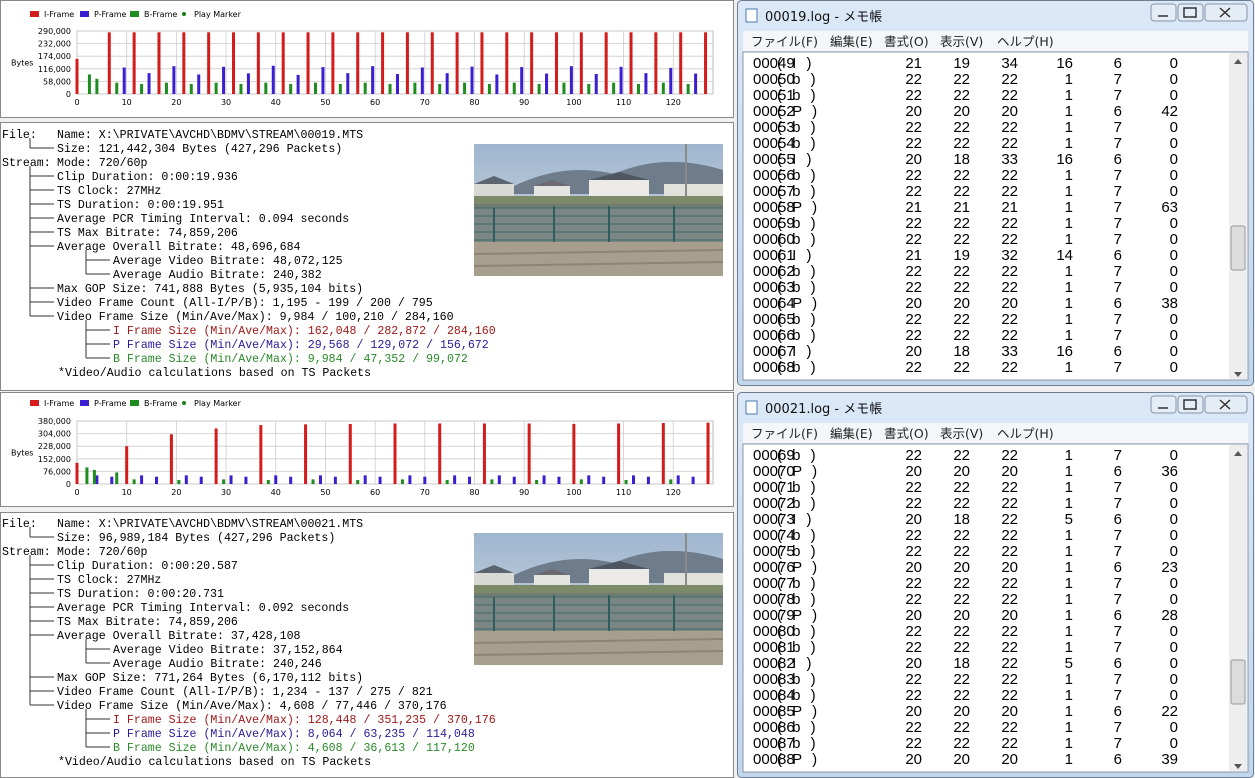 This screenshot has height=778, width=1255. What do you see at coordinates (995, 41) in the screenshot?
I see `menu-bar` at bounding box center [995, 41].